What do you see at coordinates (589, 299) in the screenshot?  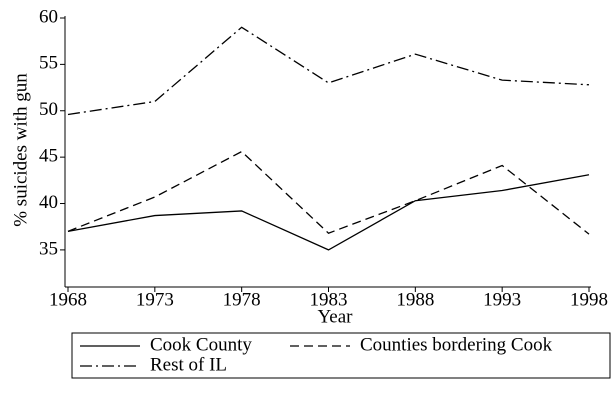 I see `x-tick-label: 1998` at bounding box center [589, 299].